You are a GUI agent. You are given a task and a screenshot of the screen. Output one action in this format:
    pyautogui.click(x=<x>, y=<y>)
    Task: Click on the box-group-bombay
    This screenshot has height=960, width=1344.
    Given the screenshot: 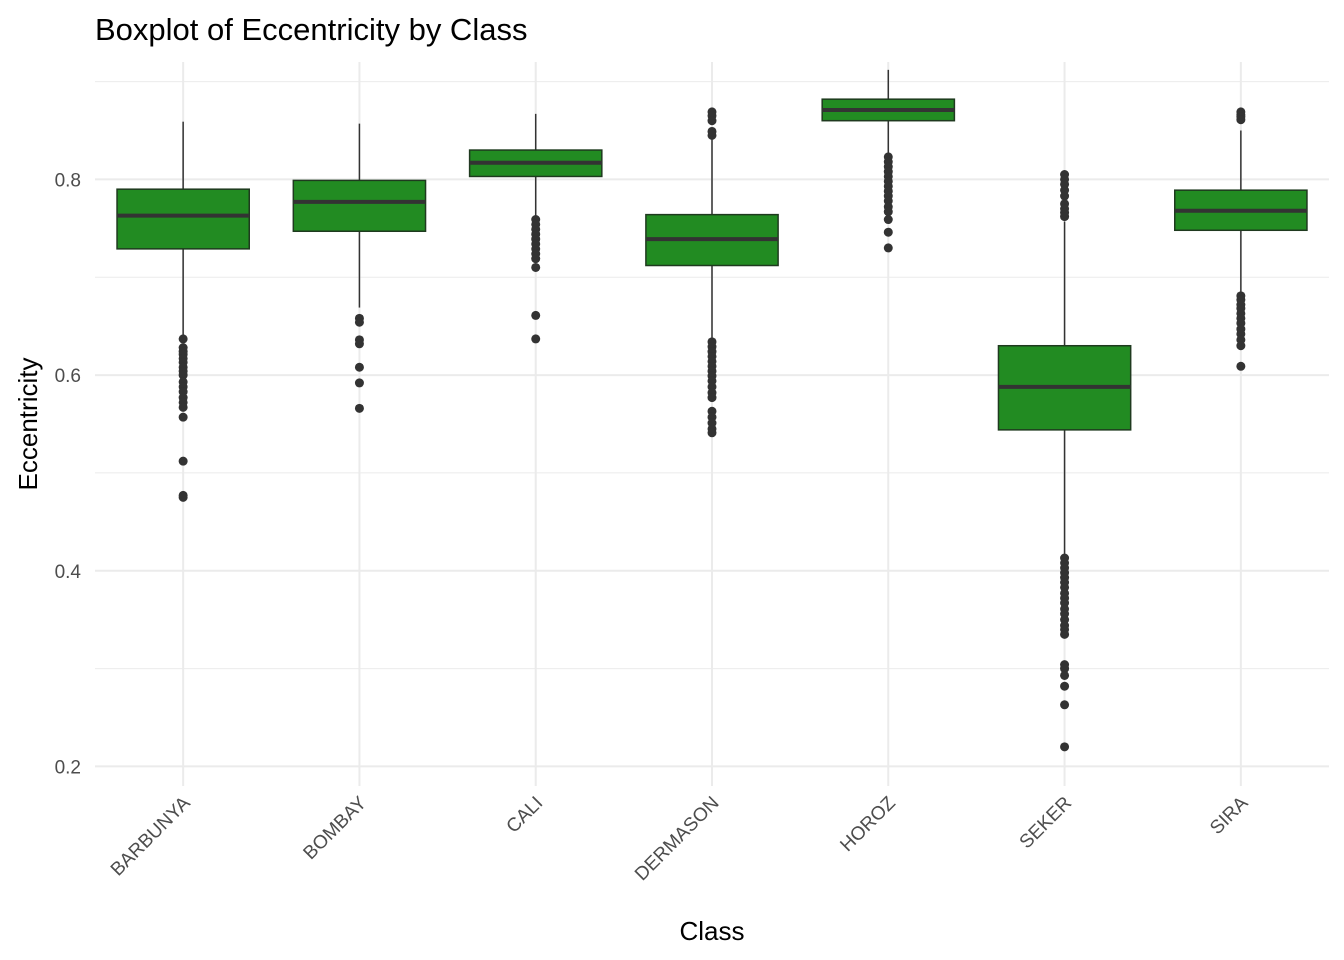 What is the action you would take?
    pyautogui.click(x=359, y=268)
    